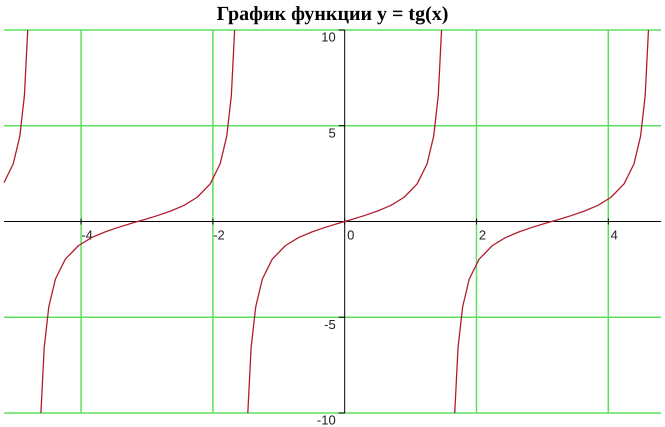  Describe the element at coordinates (326, 419) in the screenshot. I see `y-tick-label: -10` at that location.